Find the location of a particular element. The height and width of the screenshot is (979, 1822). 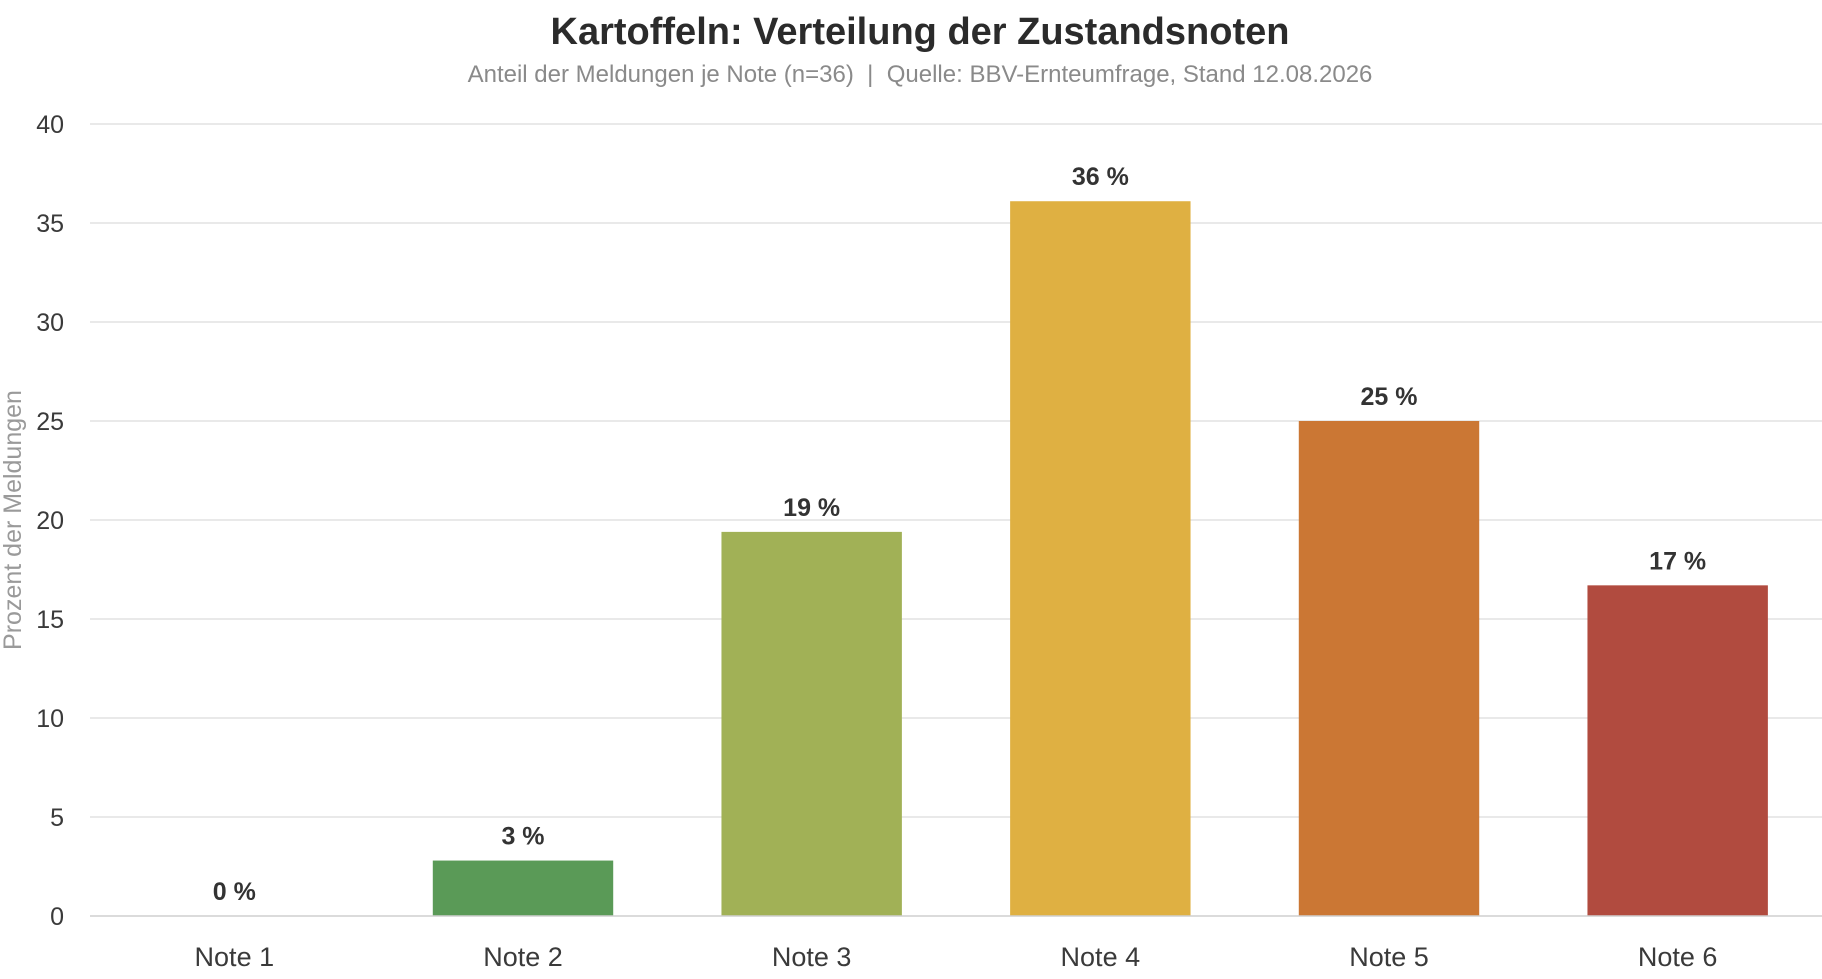

y-tick-label: 25 is located at coordinates (50, 422).